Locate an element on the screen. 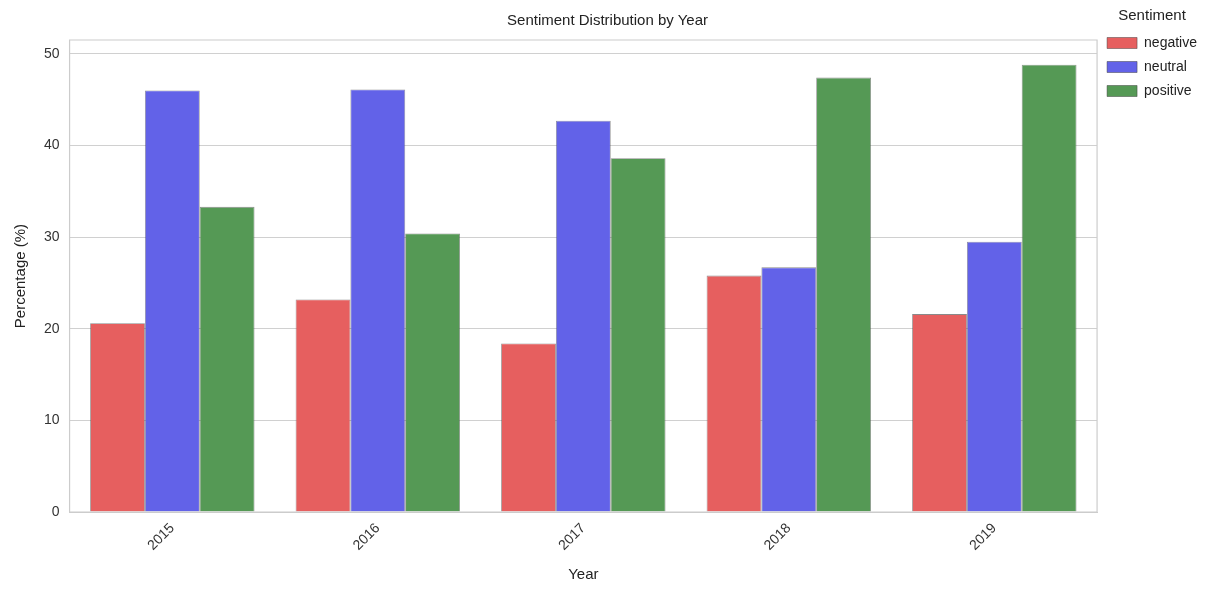  legend-label: positive is located at coordinates (1168, 89).